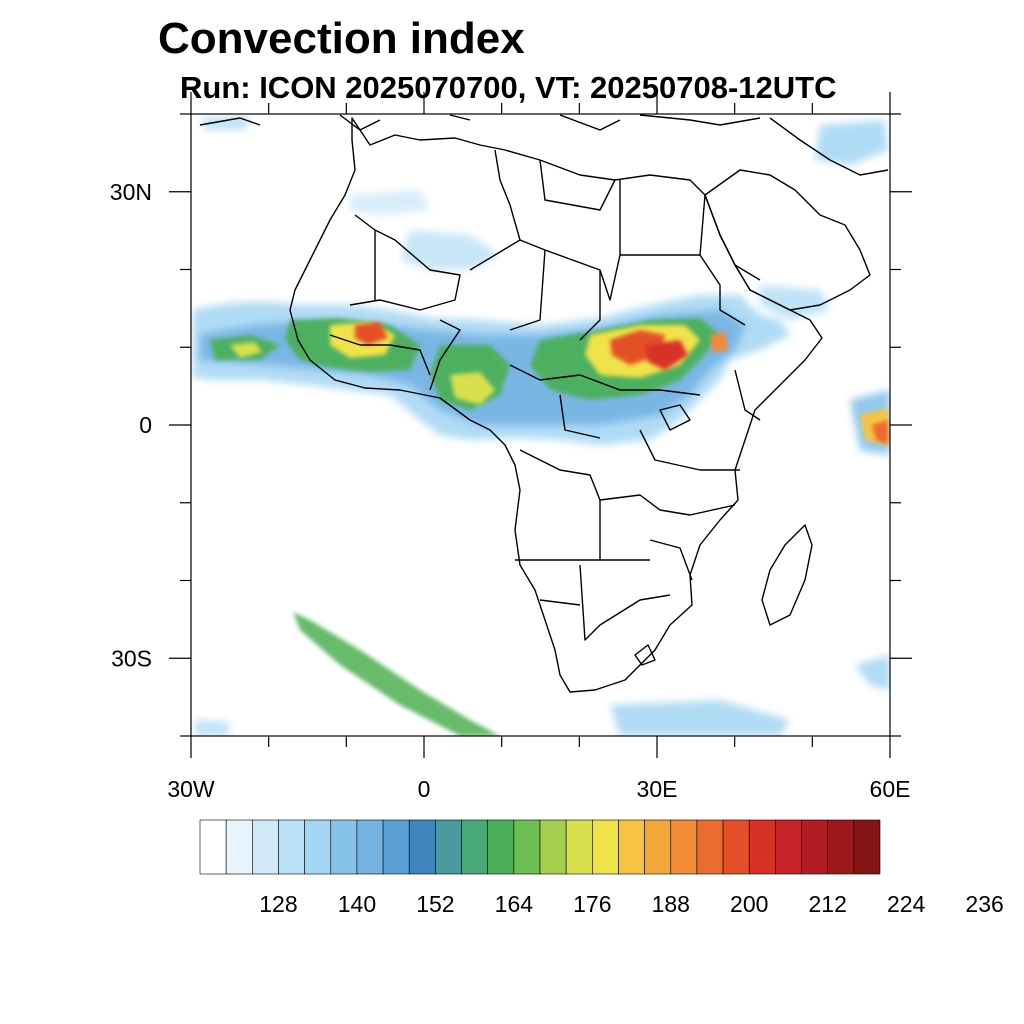 This screenshot has height=1024, width=1024. What do you see at coordinates (671, 904) in the screenshot?
I see `colorbar-label: 188` at bounding box center [671, 904].